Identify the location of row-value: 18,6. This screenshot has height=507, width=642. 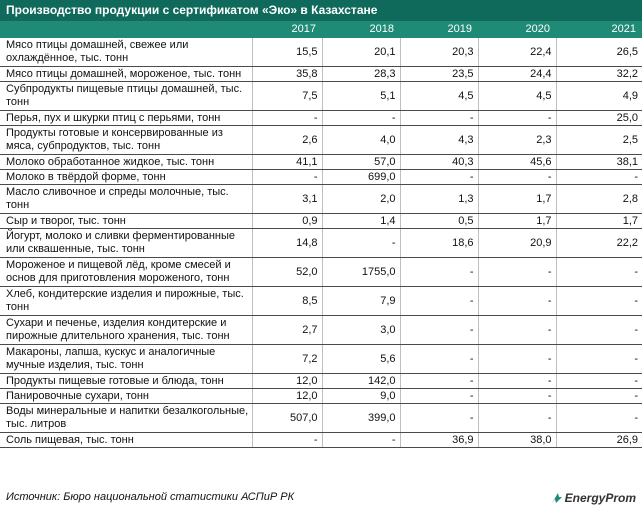
(438, 243).